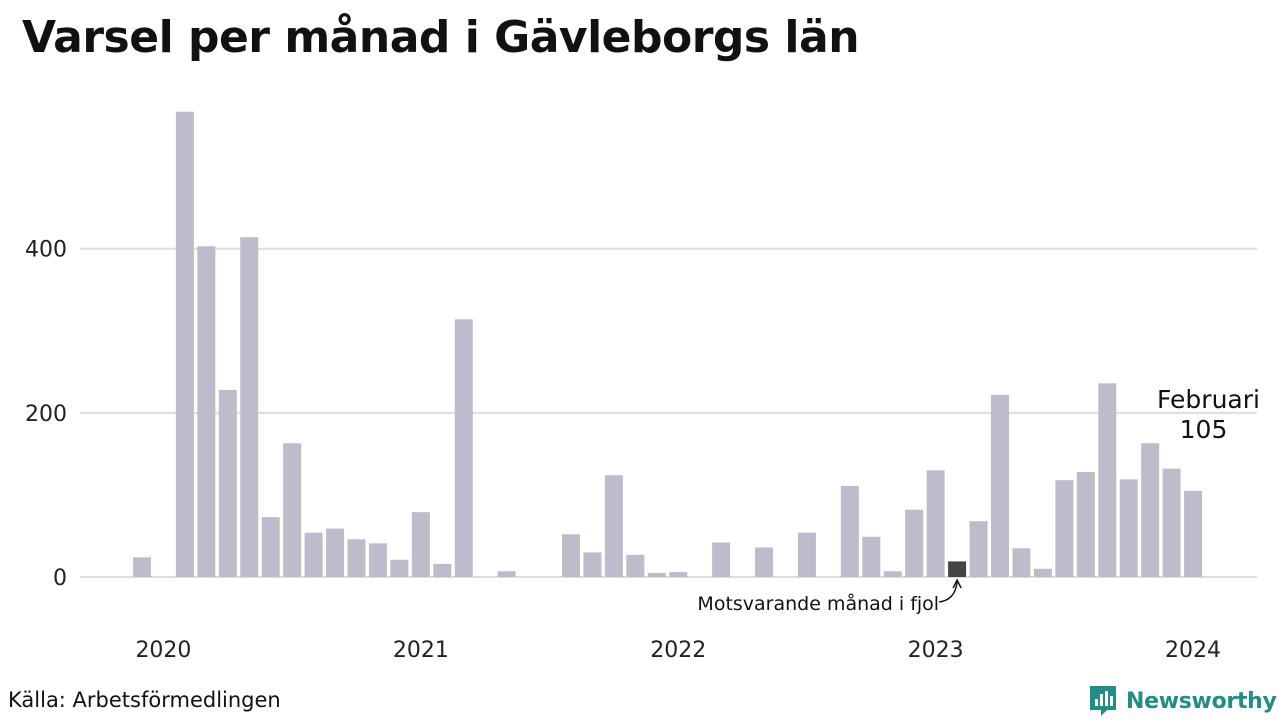 Image resolution: width=1280 pixels, height=720 pixels. What do you see at coordinates (163, 650) in the screenshot?
I see `x-tick-label: 2020` at bounding box center [163, 650].